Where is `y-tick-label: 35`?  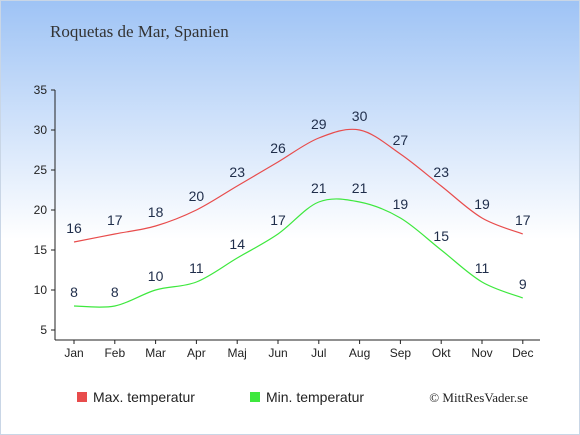 y-tick-label: 35 is located at coordinates (41, 90).